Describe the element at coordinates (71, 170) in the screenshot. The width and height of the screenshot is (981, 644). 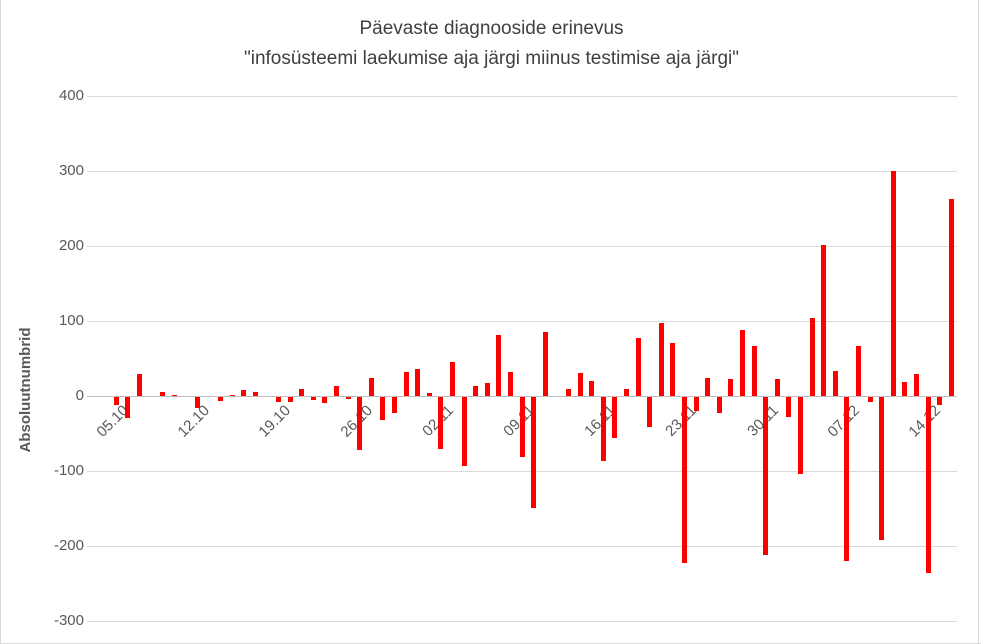
I see `y-axis-tick-label: 300` at that location.